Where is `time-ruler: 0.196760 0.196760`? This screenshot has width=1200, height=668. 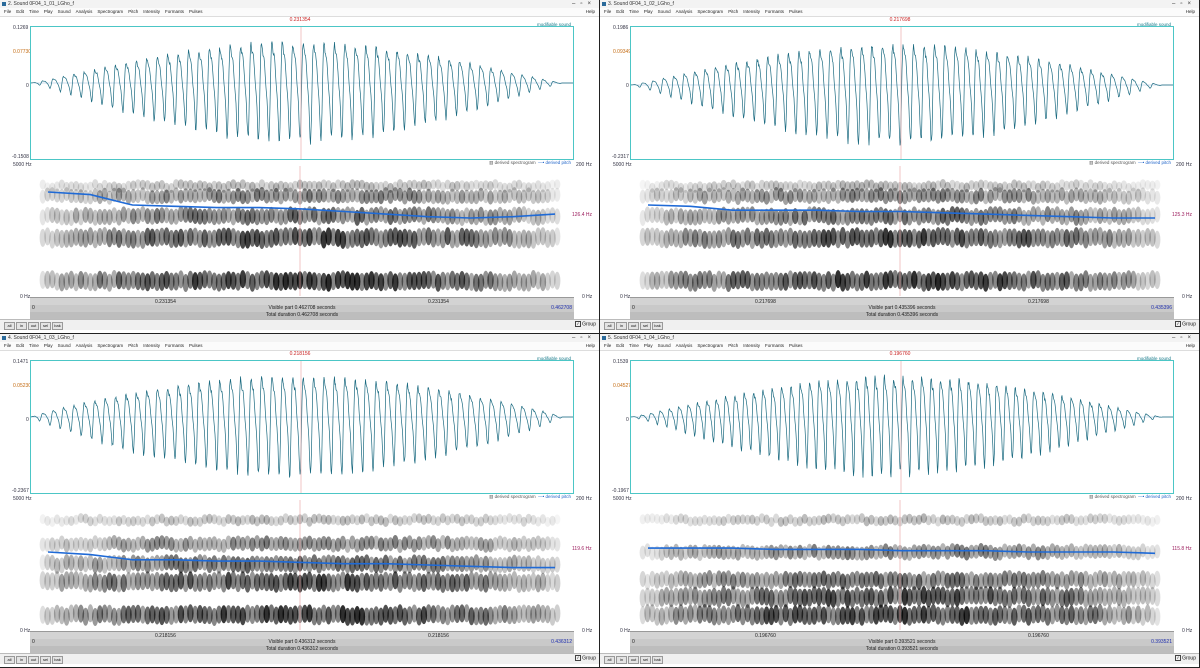
time-ruler: 0.196760 0.196760 is located at coordinates (902, 635).